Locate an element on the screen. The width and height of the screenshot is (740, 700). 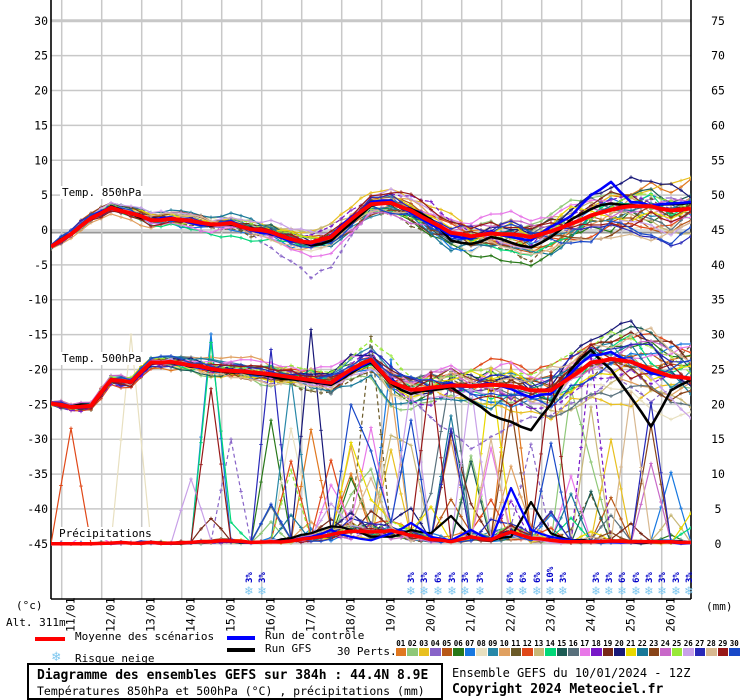
date-label: 19/01 is located at coordinates (391, 614).